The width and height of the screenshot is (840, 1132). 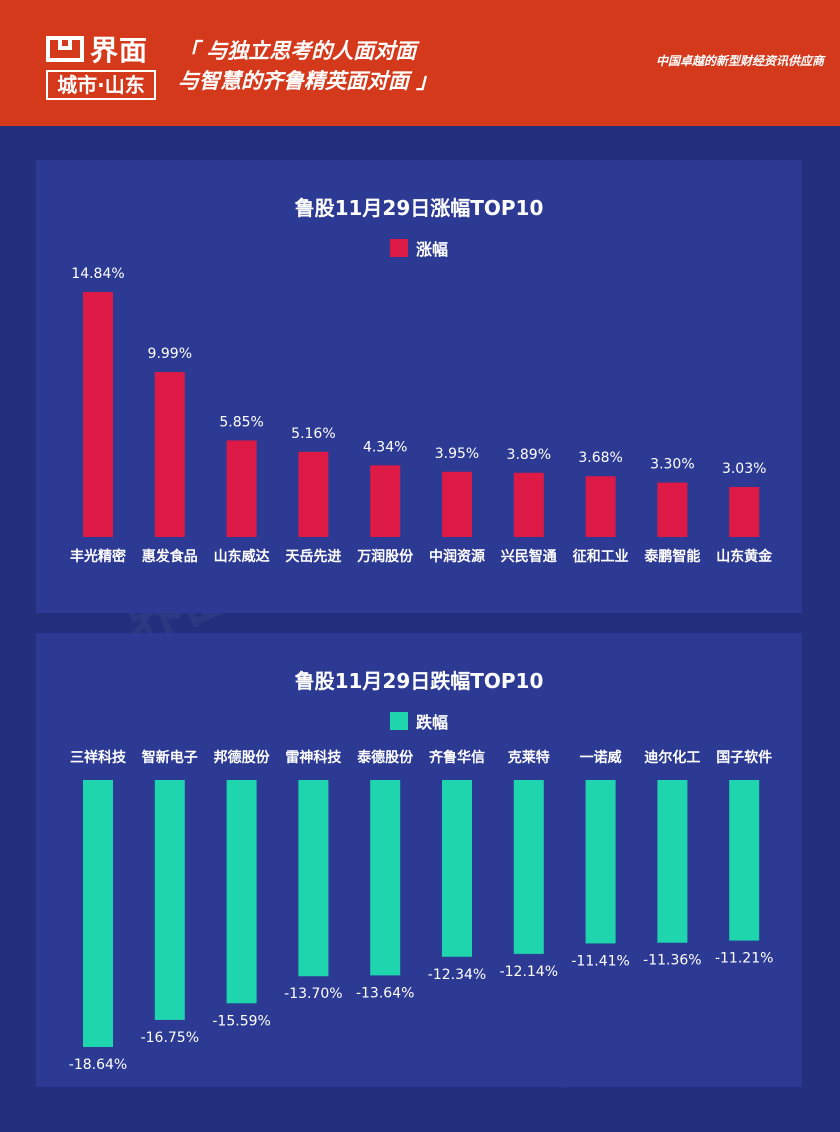 What do you see at coordinates (101, 85) in the screenshot?
I see `logo-city: 城市·山东` at bounding box center [101, 85].